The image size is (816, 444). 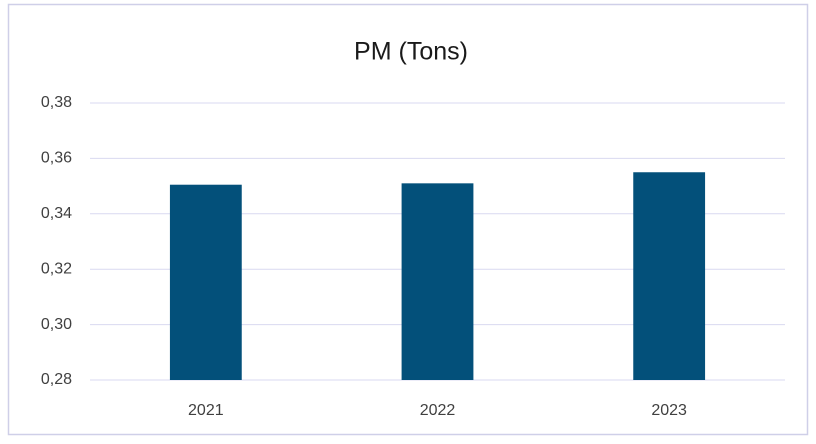 What do you see at coordinates (56, 158) in the screenshot?
I see `y-tick-label: 0,36` at bounding box center [56, 158].